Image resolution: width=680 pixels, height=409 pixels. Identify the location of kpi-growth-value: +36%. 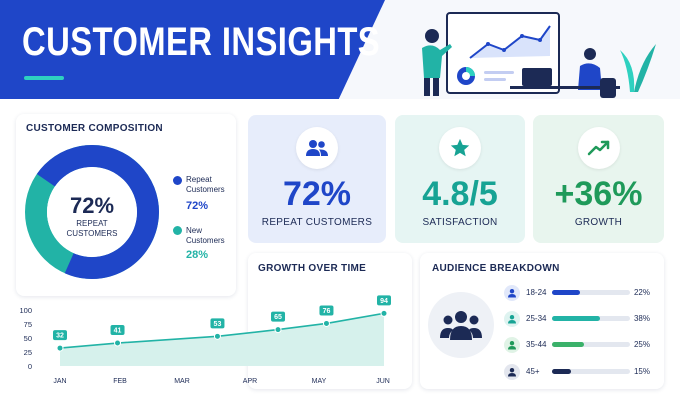
(598, 194).